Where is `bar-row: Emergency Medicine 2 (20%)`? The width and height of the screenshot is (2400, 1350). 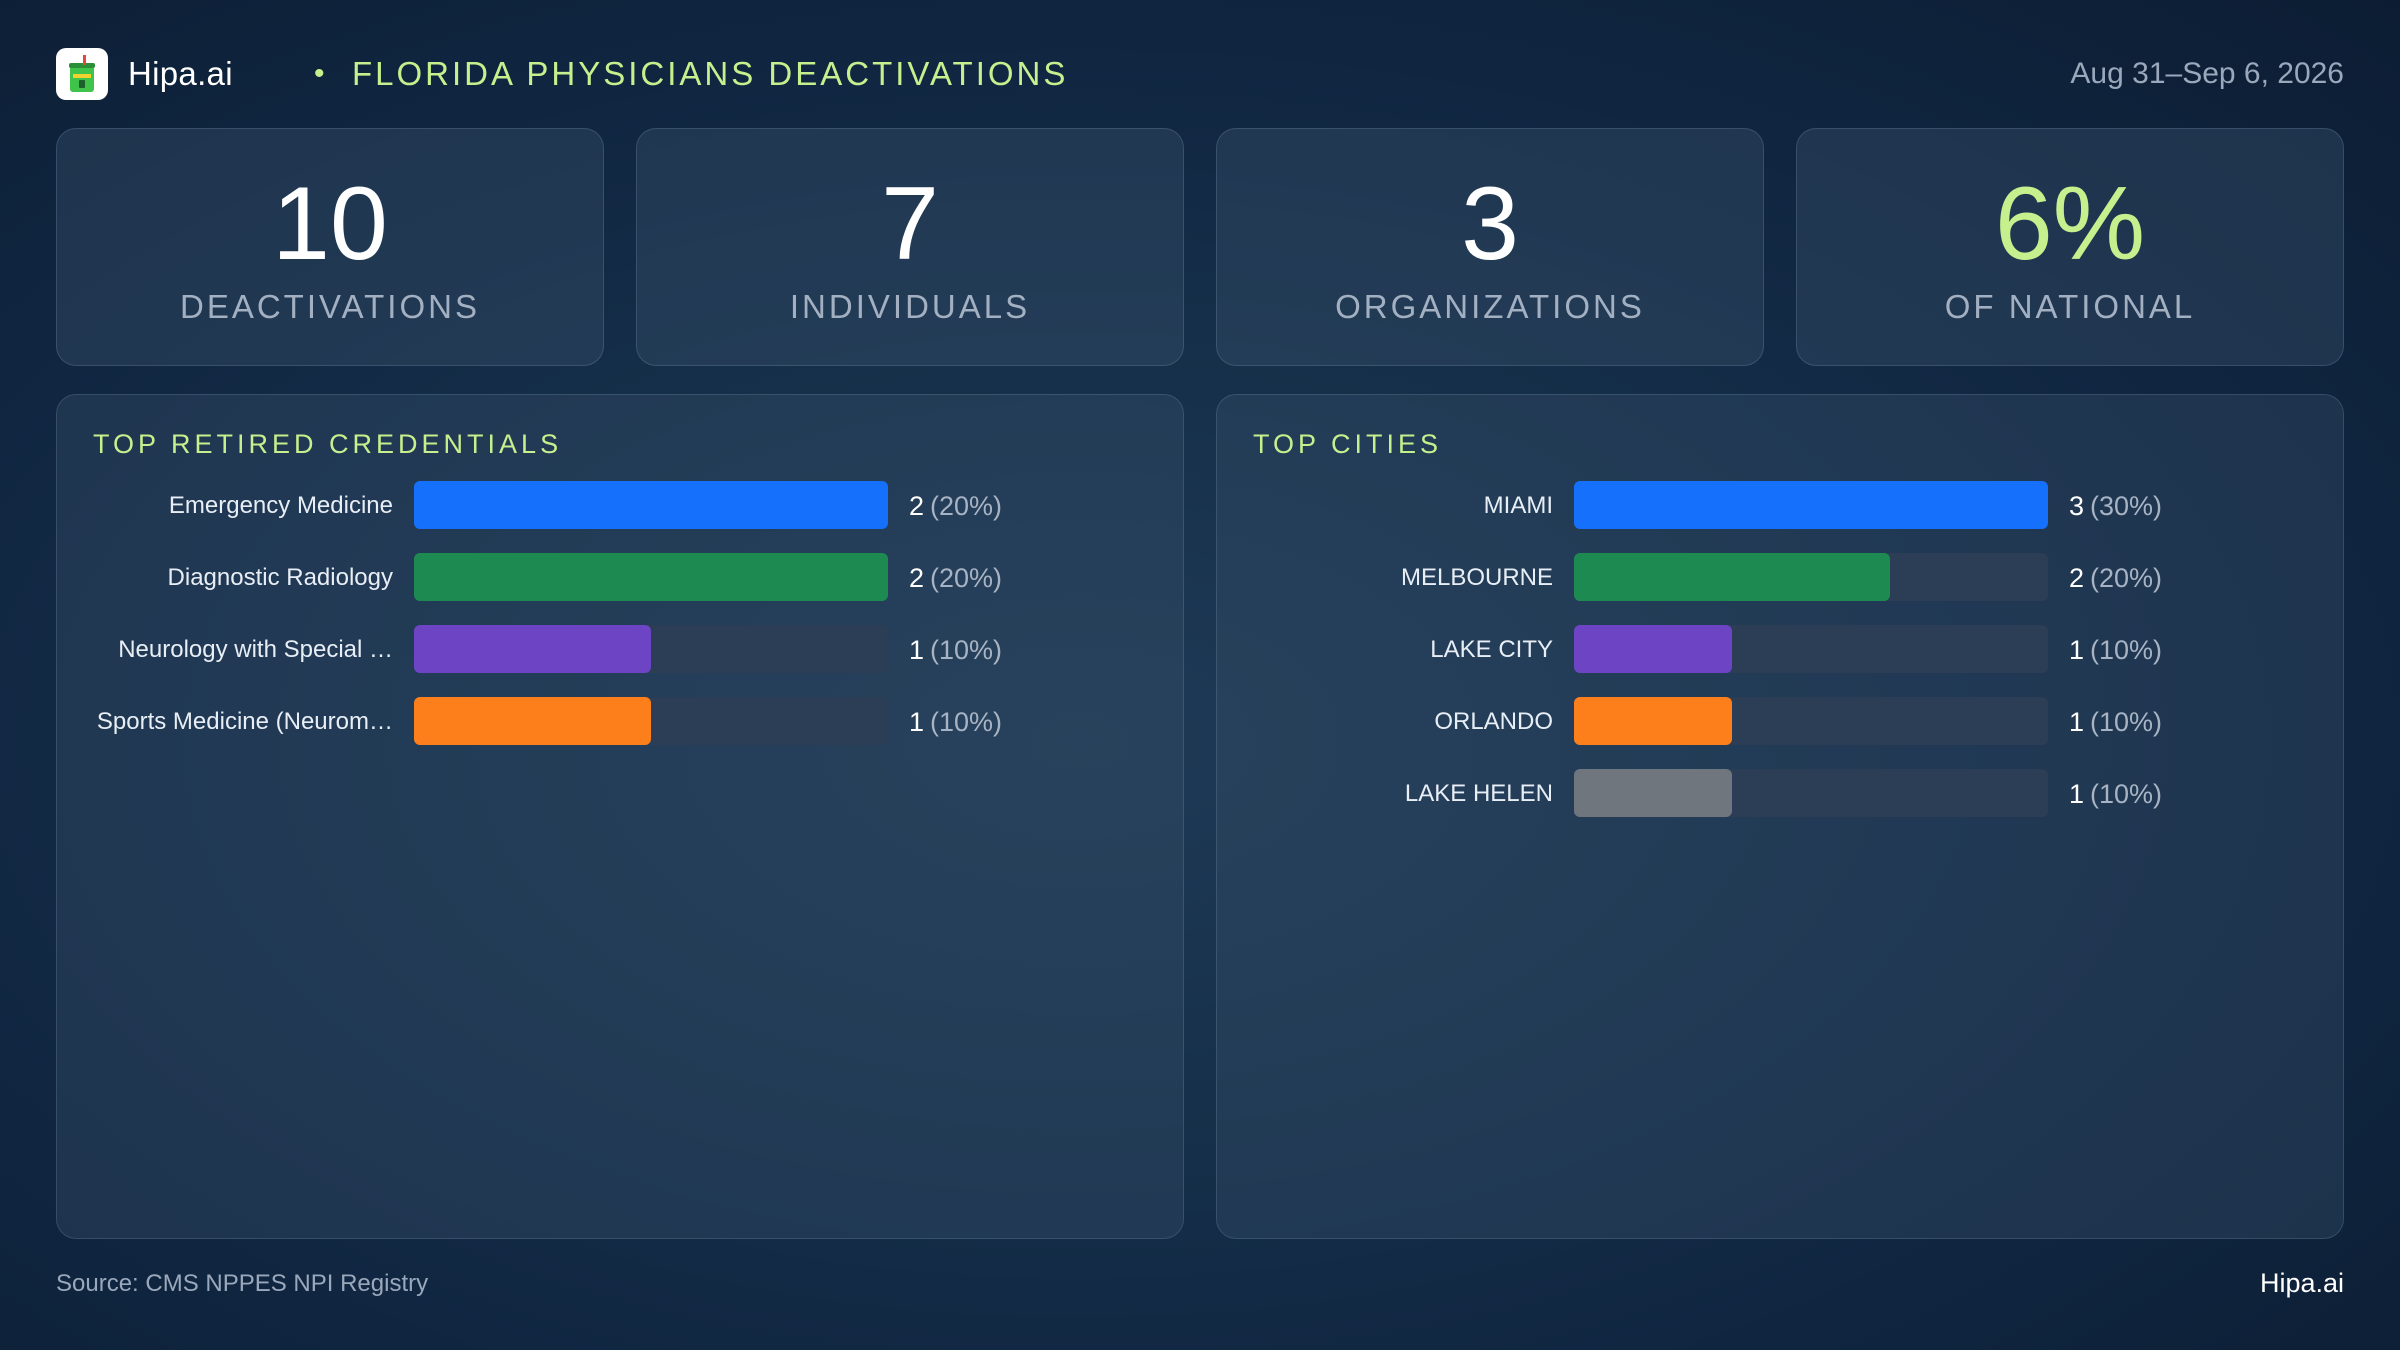
bar-row: Emergency Medicine 2 (20%) is located at coordinates (585, 505).